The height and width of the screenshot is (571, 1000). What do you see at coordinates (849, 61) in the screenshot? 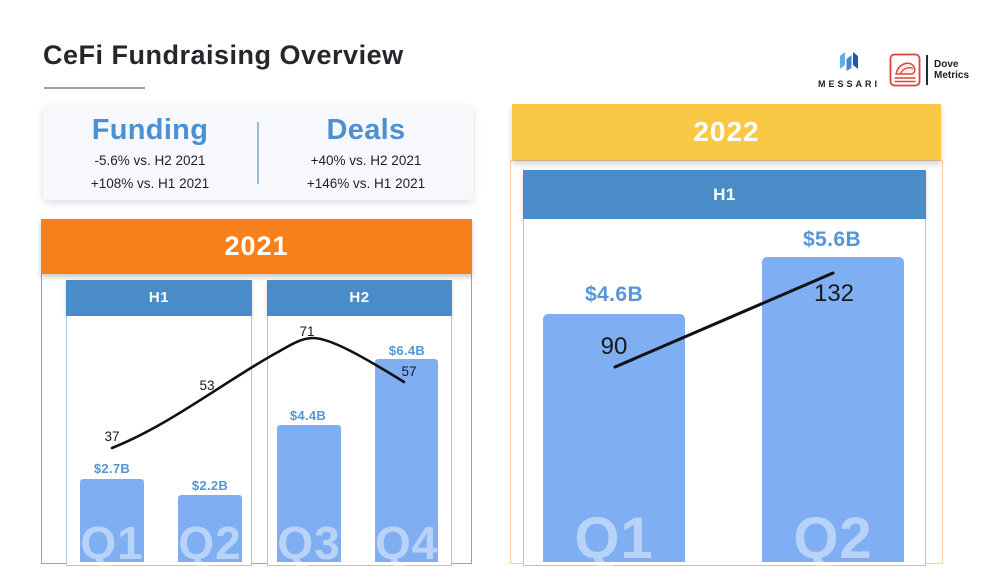
I see `messari-icon` at bounding box center [849, 61].